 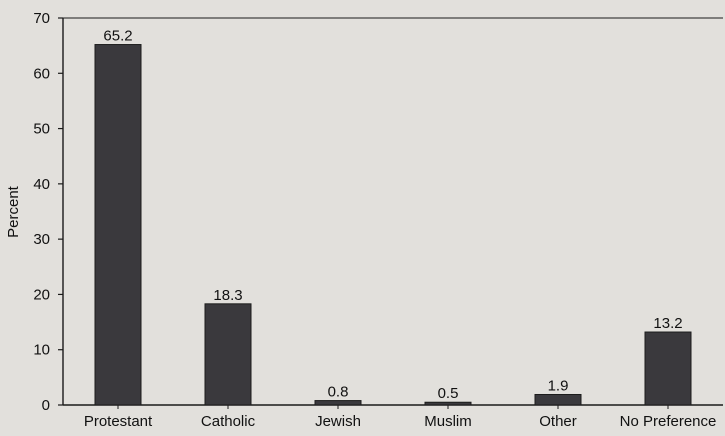 What do you see at coordinates (338, 421) in the screenshot?
I see `x-tick-label: Jewish` at bounding box center [338, 421].